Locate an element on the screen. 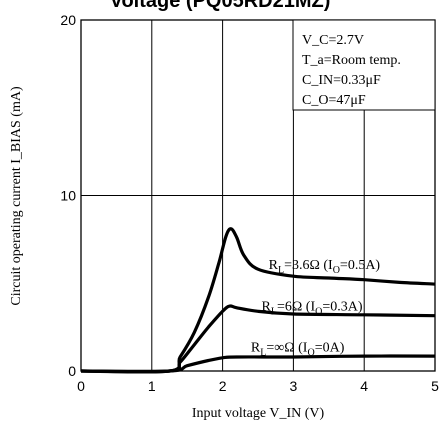  x-axis-label: Input voltage V_IN (V) is located at coordinates (258, 413).